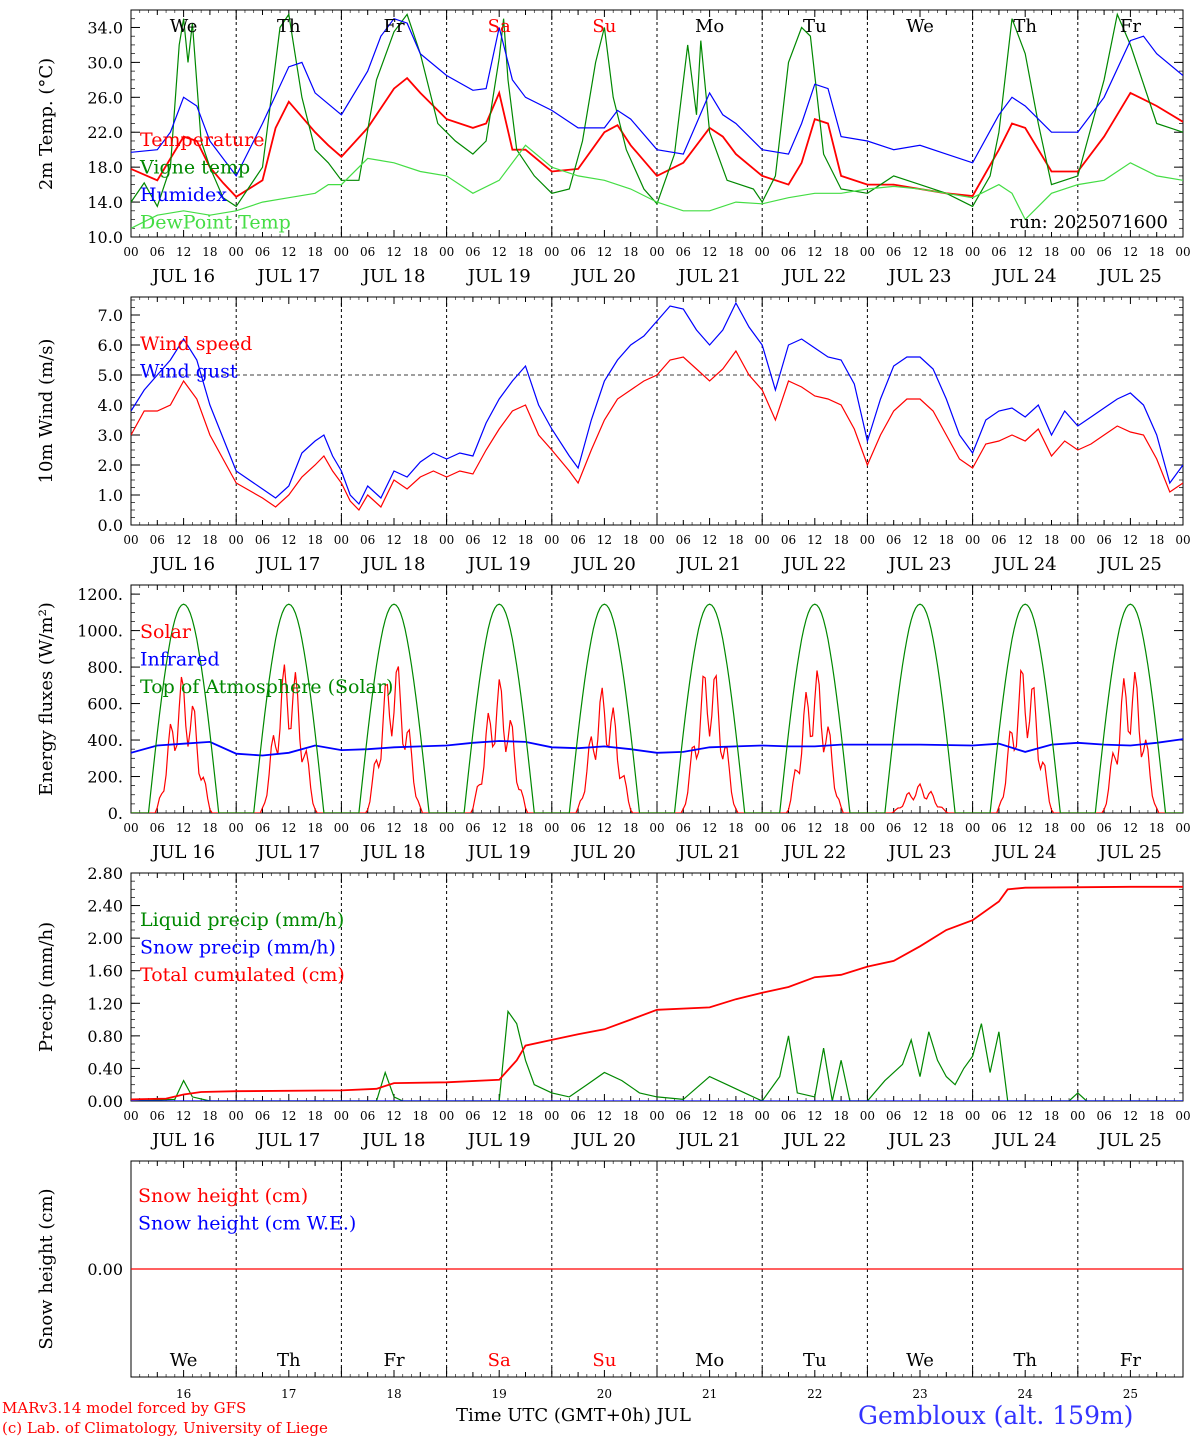 The height and width of the screenshot is (1440, 1194). Describe the element at coordinates (105, 1036) in the screenshot. I see `y-tick-label: 0.80` at that location.